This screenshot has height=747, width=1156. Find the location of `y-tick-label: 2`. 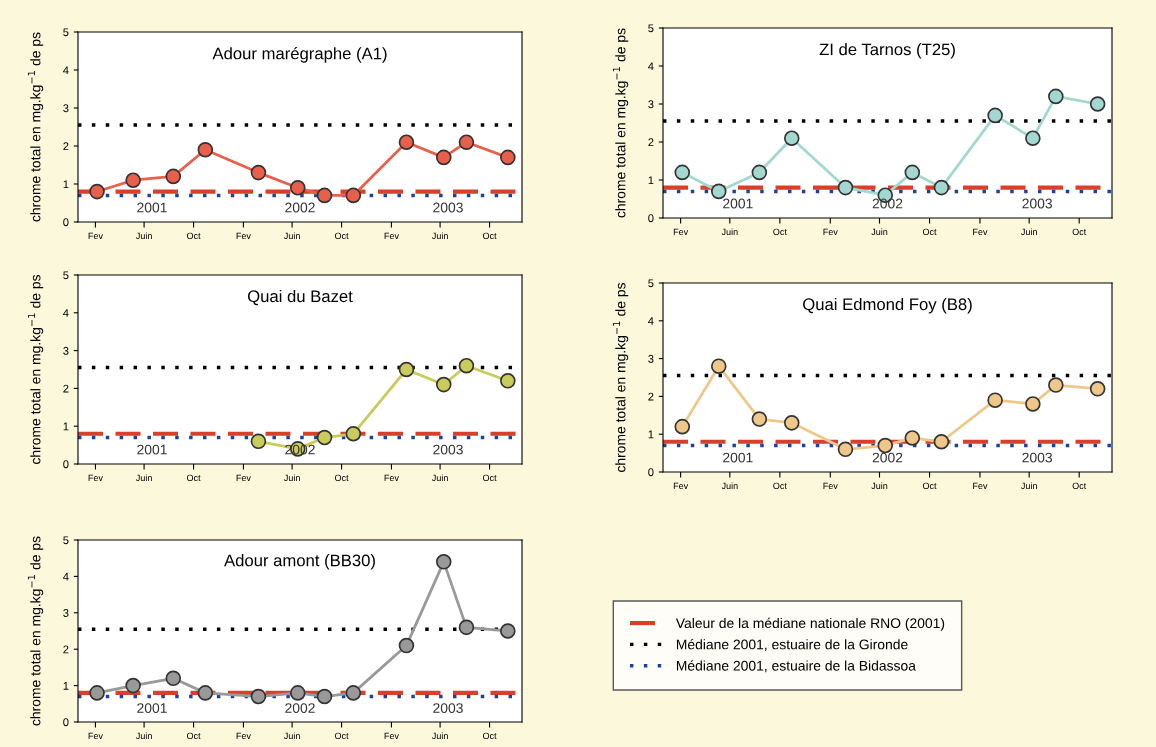

y-tick-label: 2 is located at coordinates (66, 649).